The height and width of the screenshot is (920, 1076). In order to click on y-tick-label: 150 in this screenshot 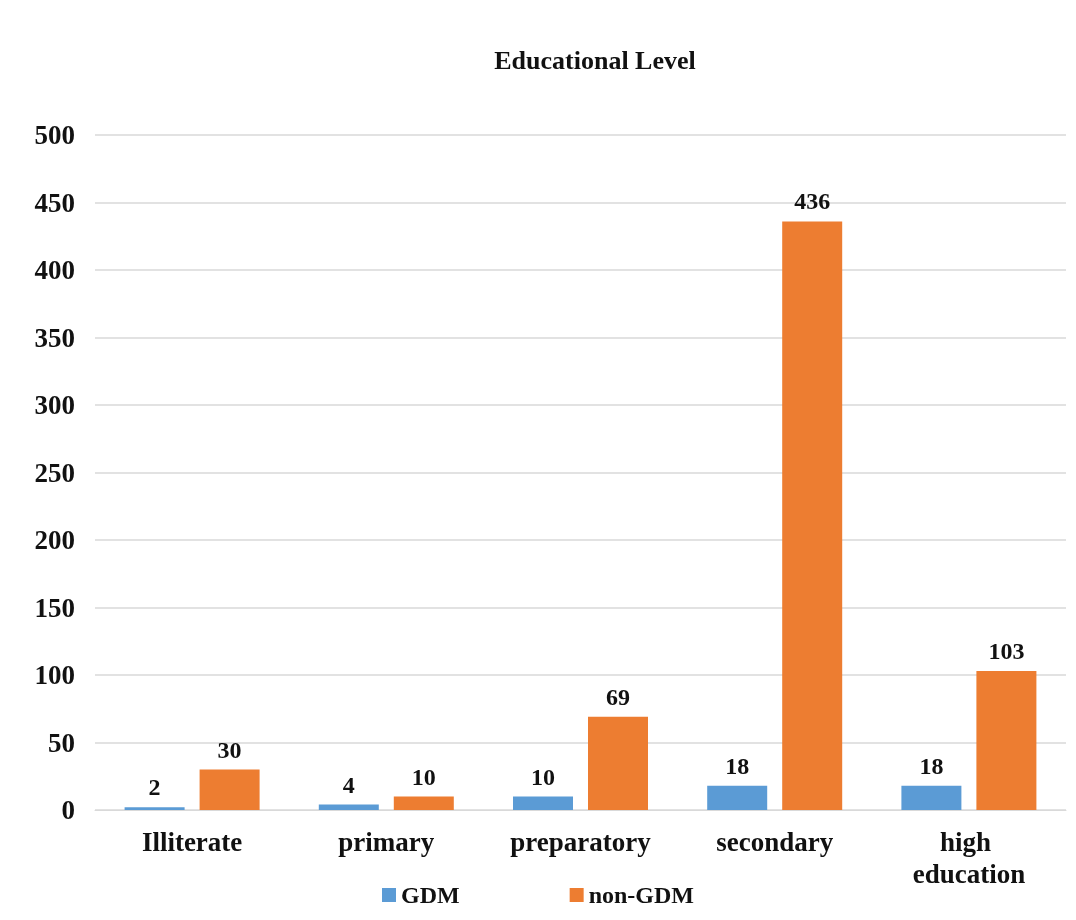, I will do `click(54, 607)`.